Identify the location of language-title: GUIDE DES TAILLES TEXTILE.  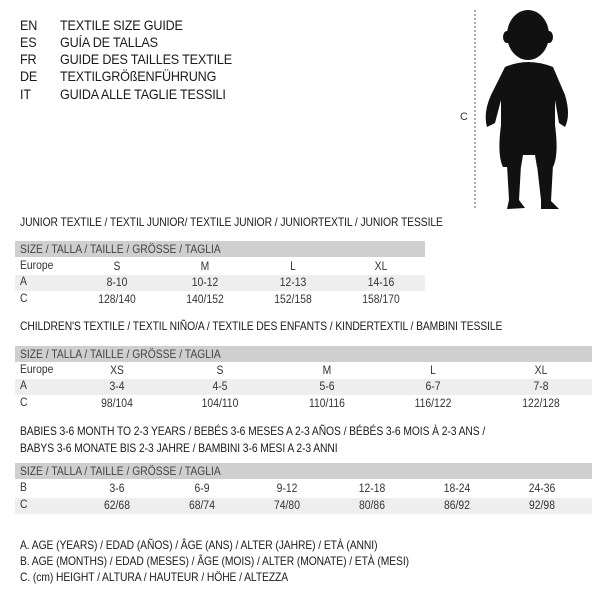
(146, 59).